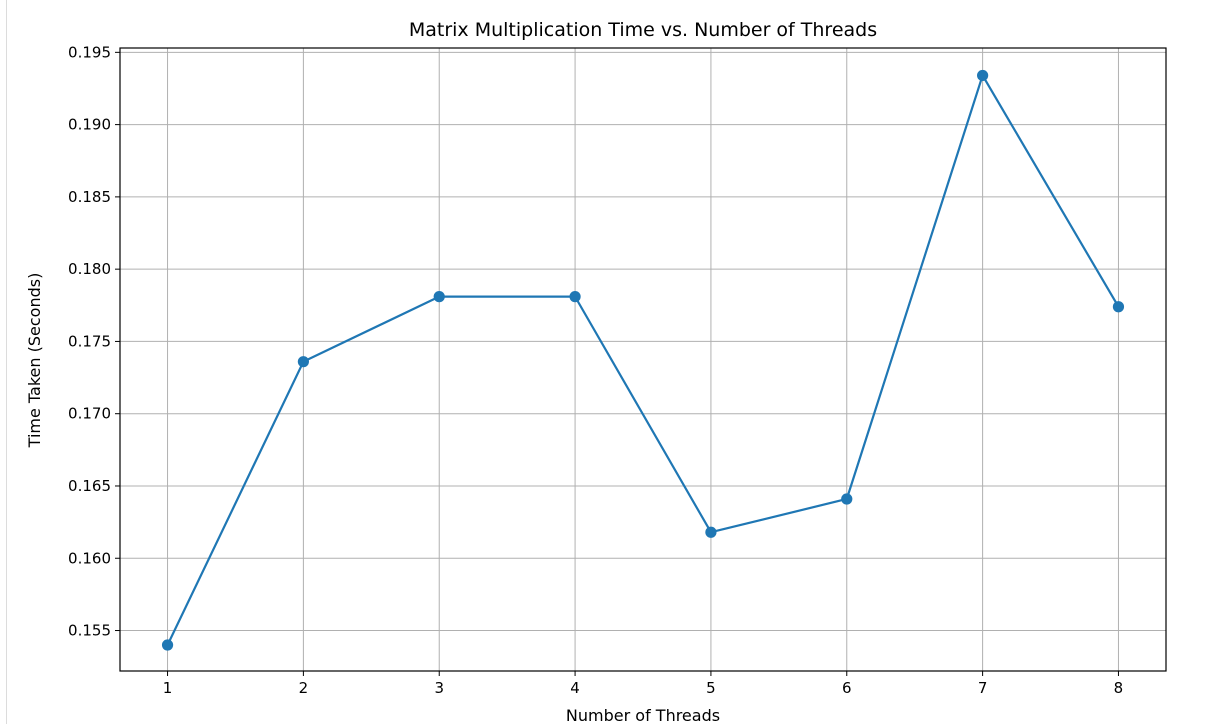 The width and height of the screenshot is (1230, 724). What do you see at coordinates (711, 688) in the screenshot?
I see `x-tick-label: 5` at bounding box center [711, 688].